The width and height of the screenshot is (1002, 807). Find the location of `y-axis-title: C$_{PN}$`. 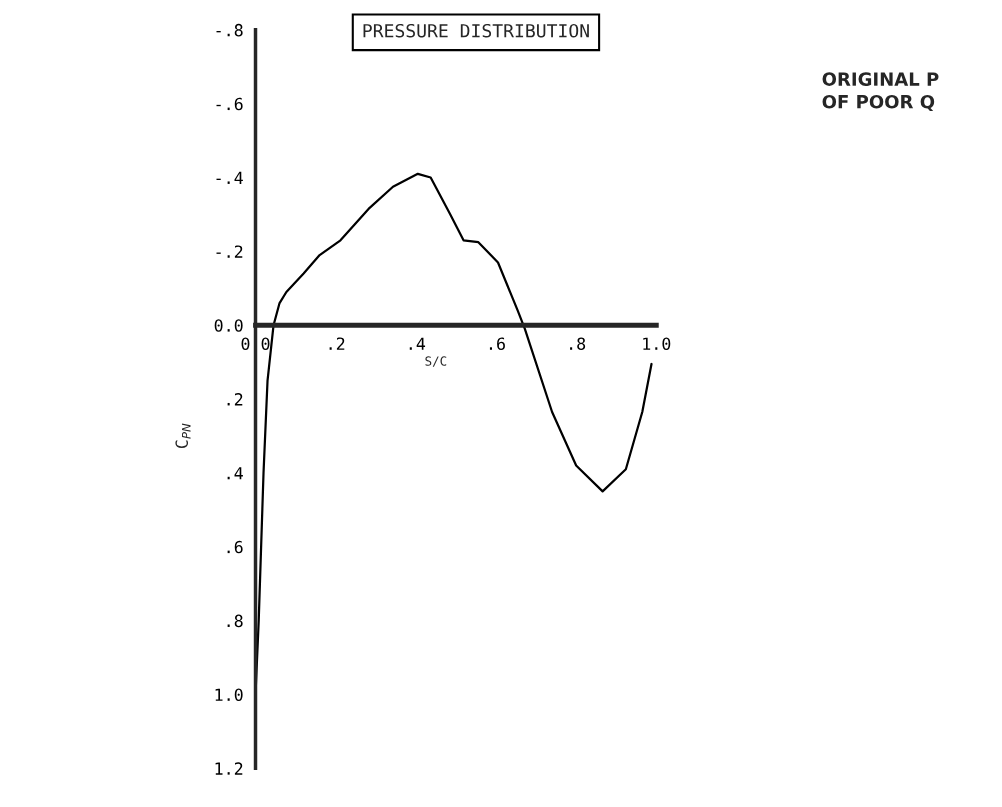

y-axis-title: C$_{PN}$ is located at coordinates (183, 436).